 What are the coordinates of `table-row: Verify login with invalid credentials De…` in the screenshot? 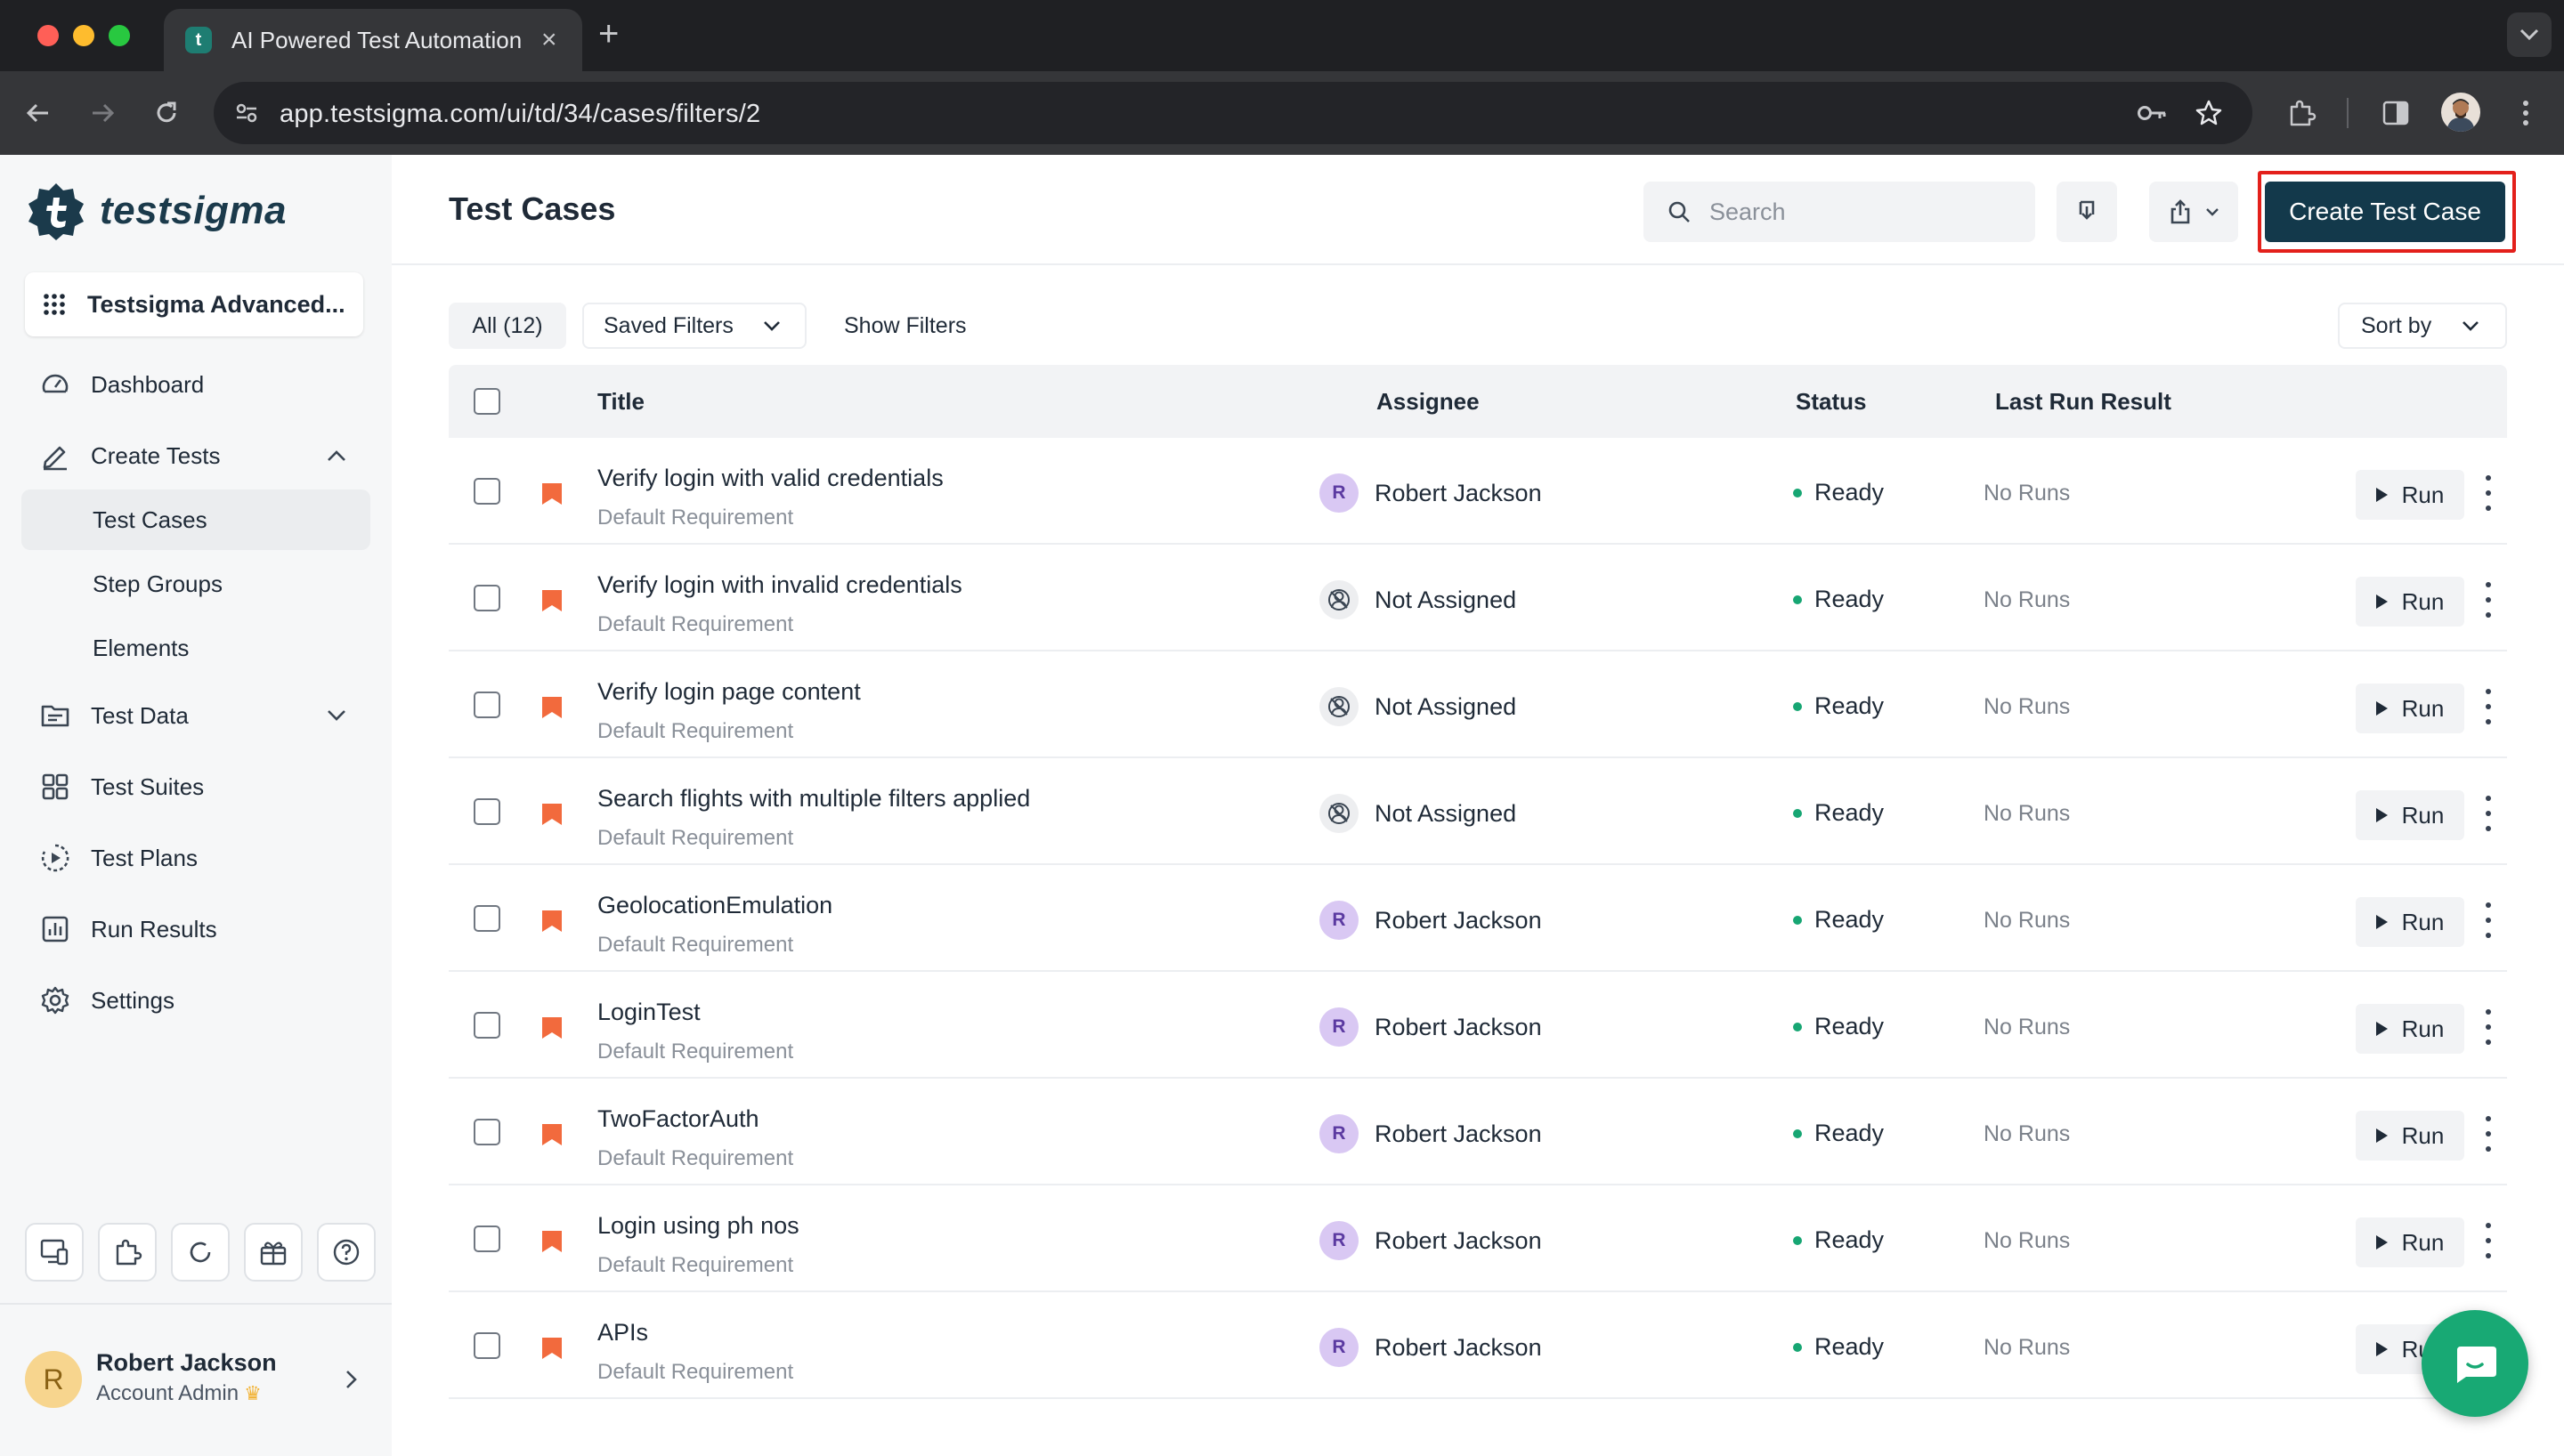 It's located at (1478, 598).